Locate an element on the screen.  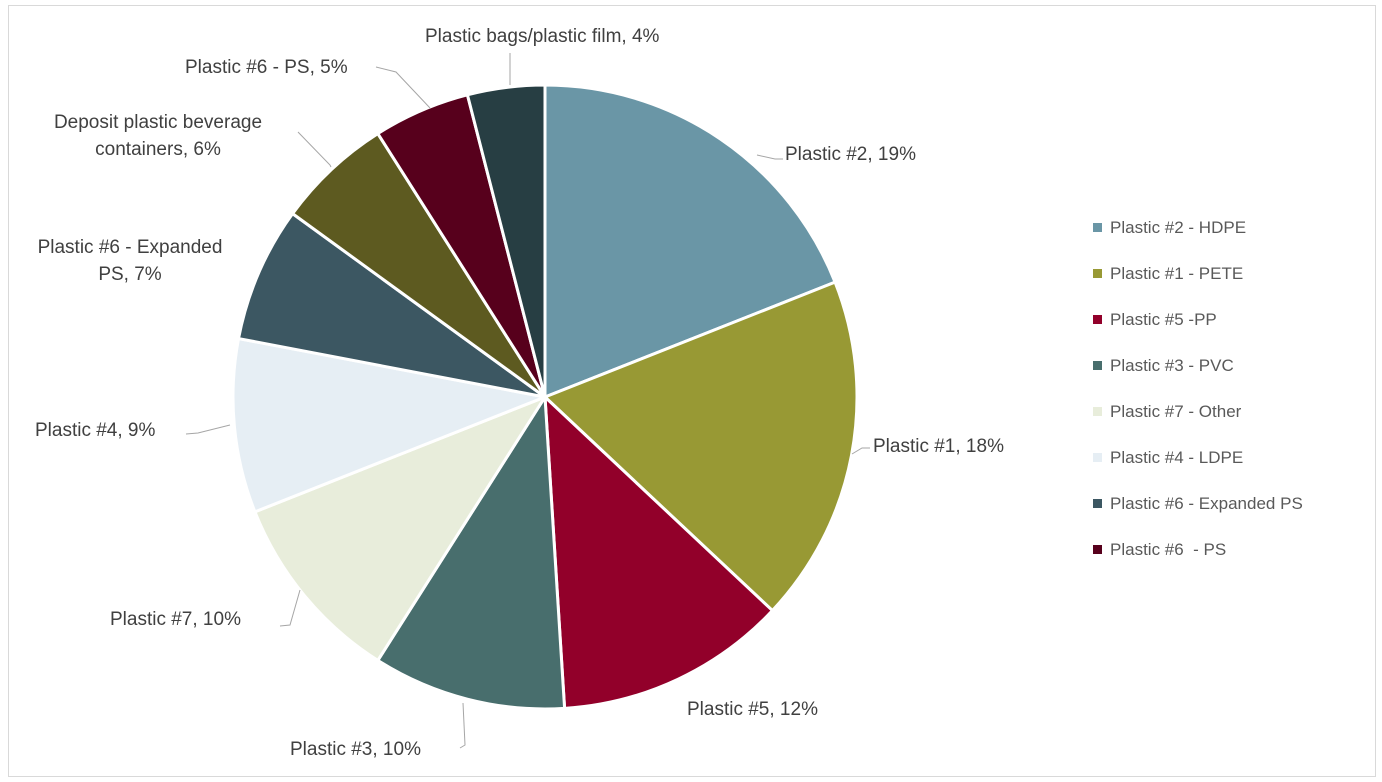
data-label-plastic-3-pvc: Plastic #3, 10% is located at coordinates (355, 749).